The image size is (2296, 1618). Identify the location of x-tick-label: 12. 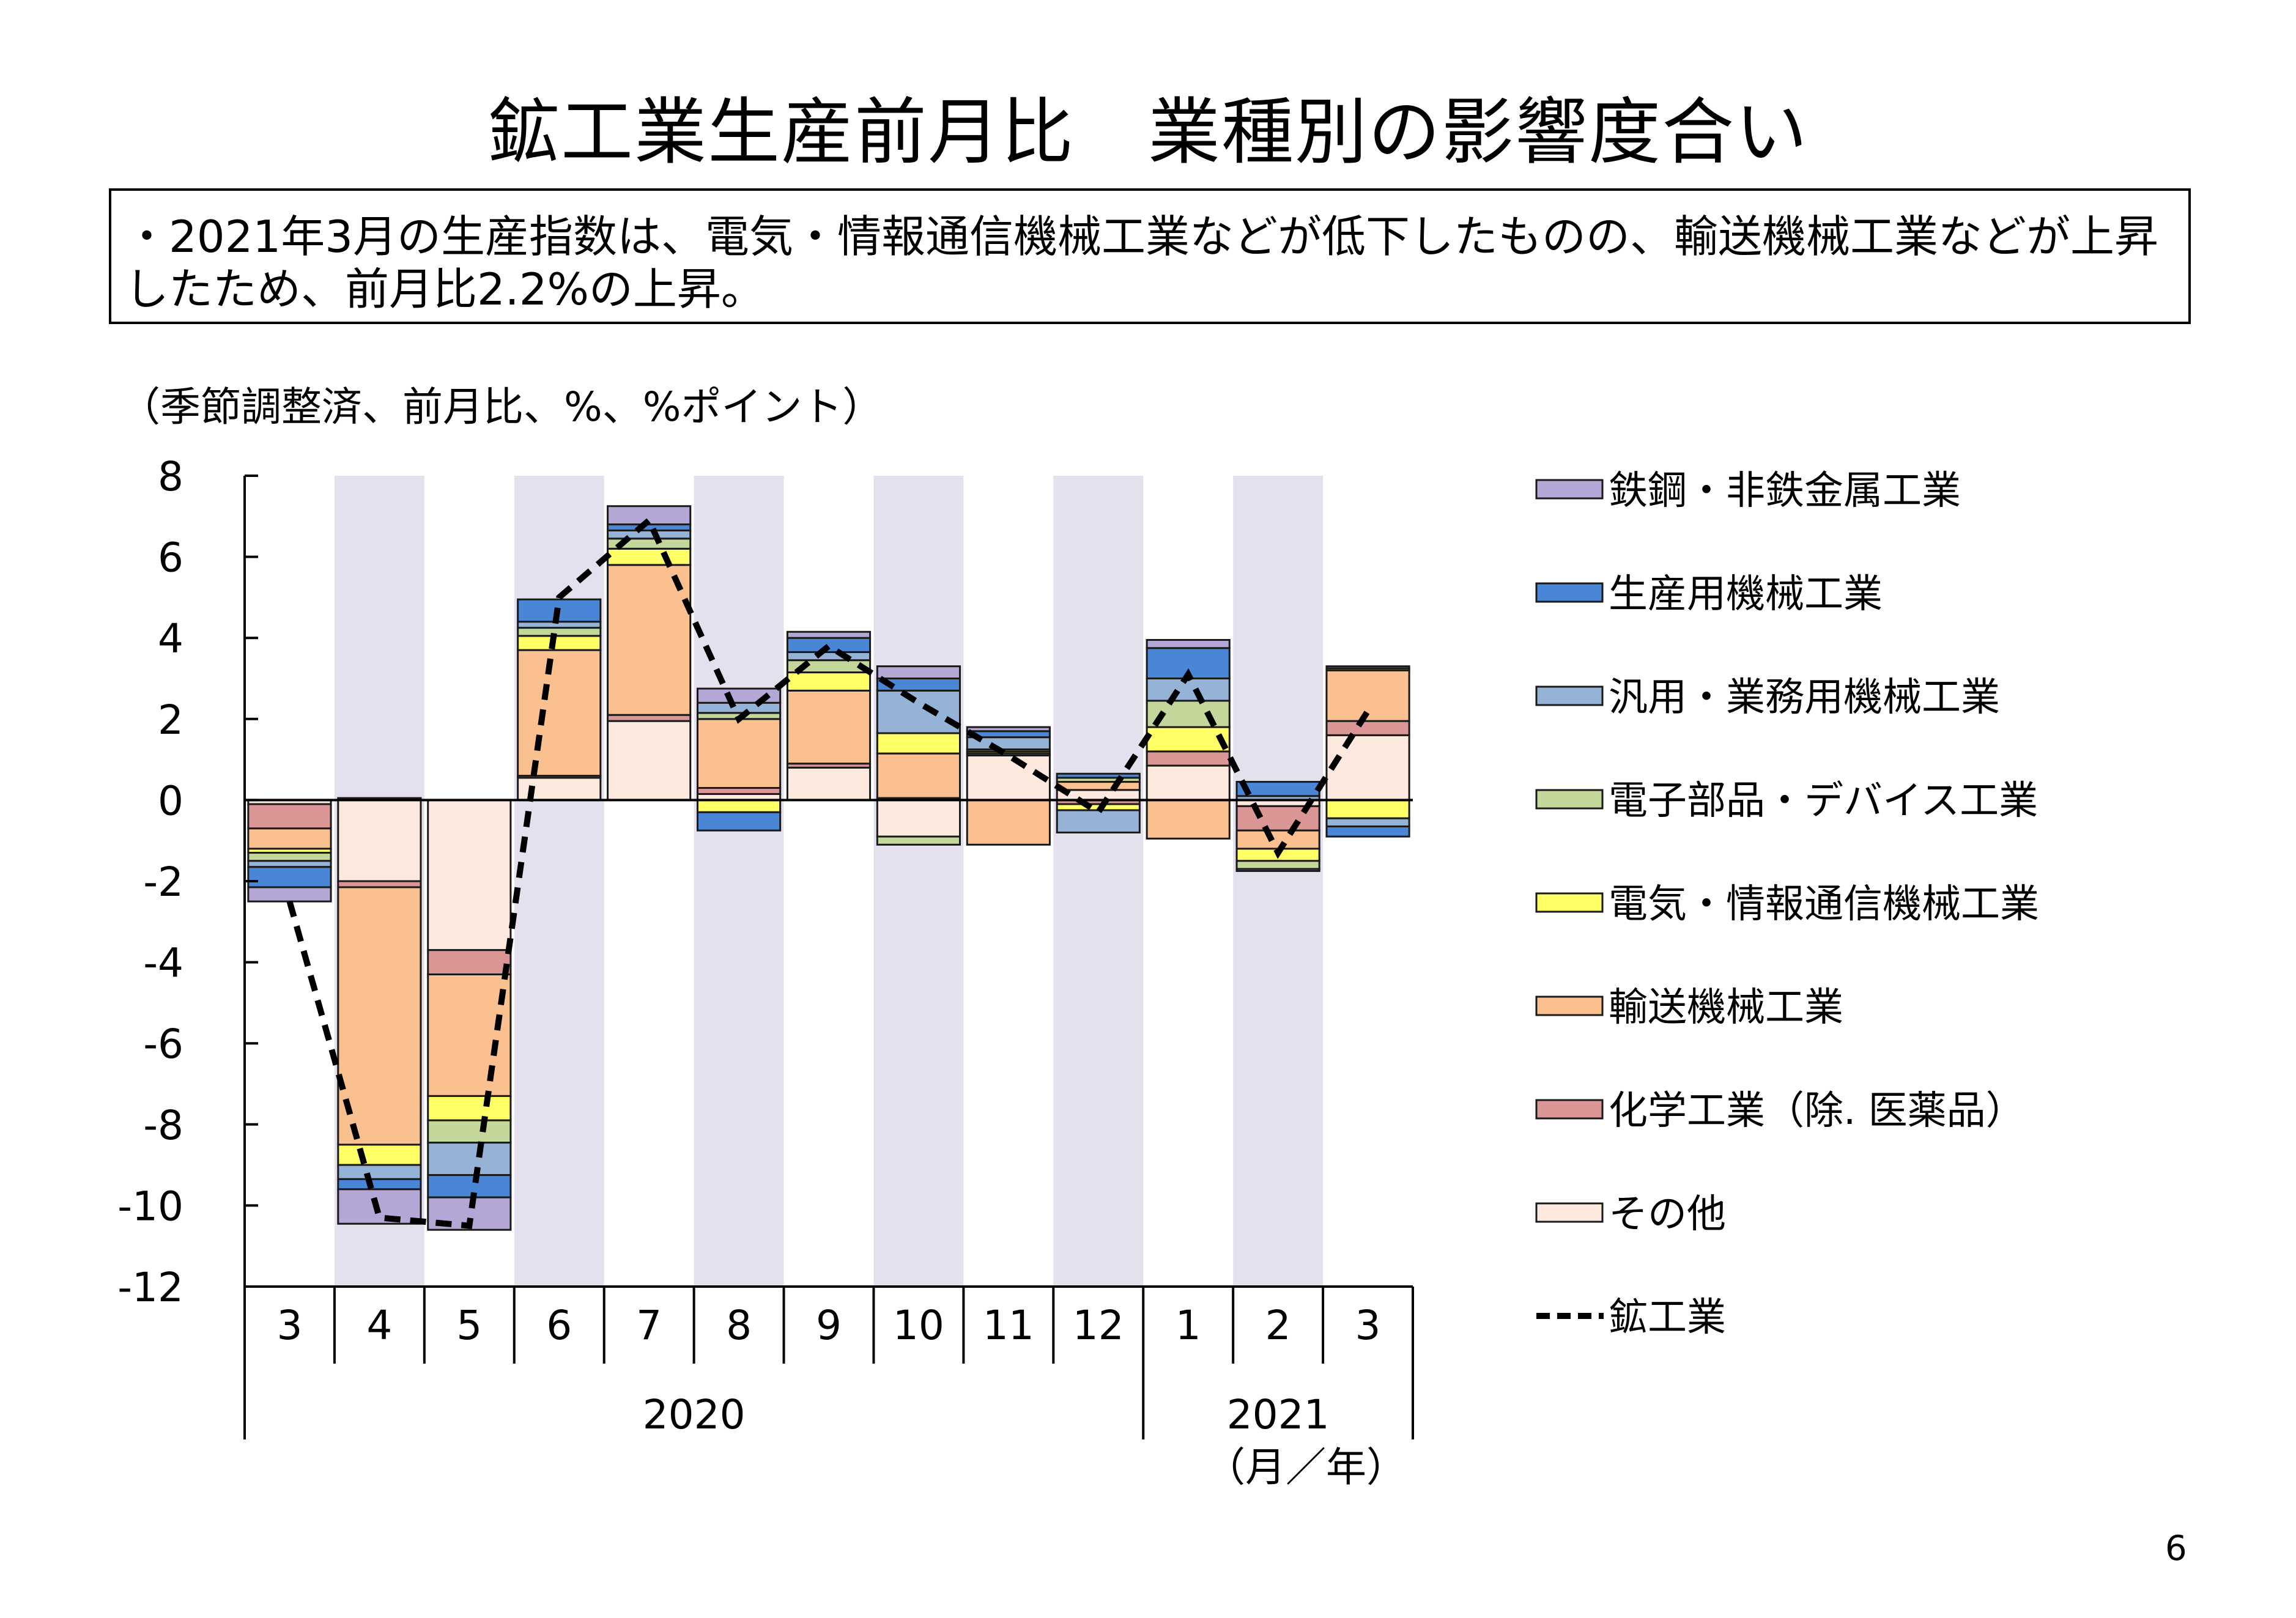
(1099, 1326).